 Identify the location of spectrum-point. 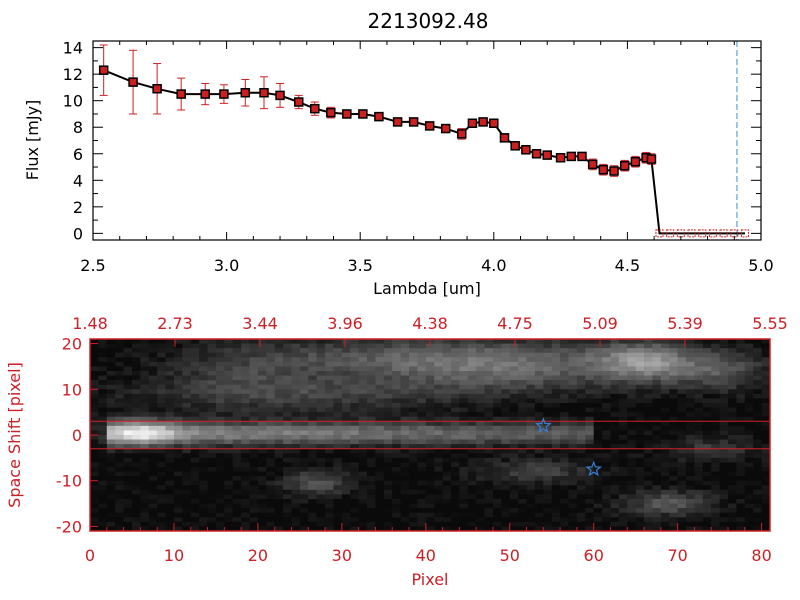
(347, 114).